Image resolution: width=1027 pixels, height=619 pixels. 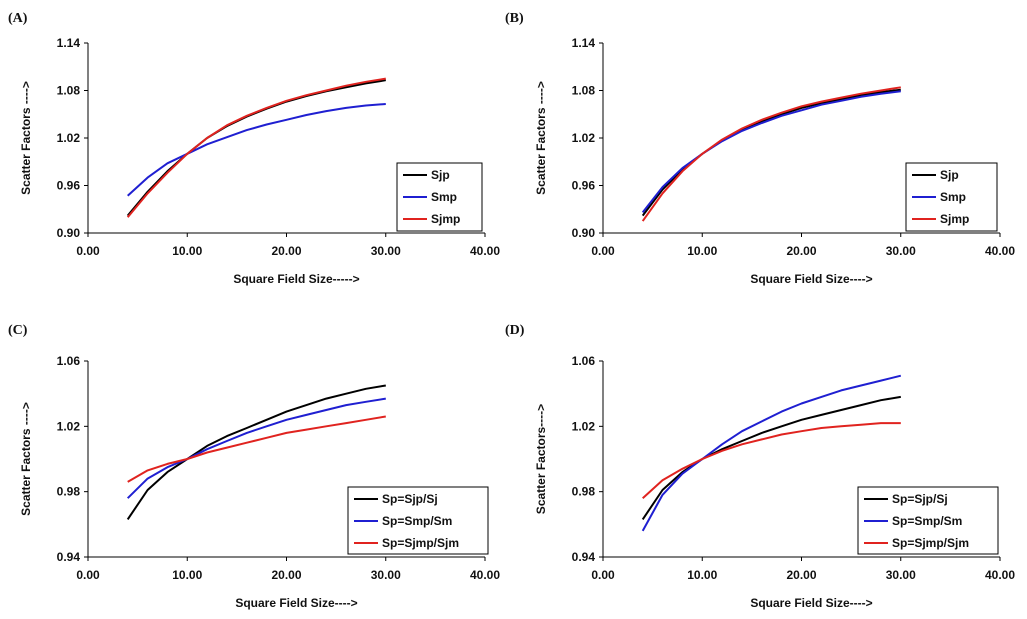 What do you see at coordinates (514, 18) in the screenshot?
I see `panel-label: (B)` at bounding box center [514, 18].